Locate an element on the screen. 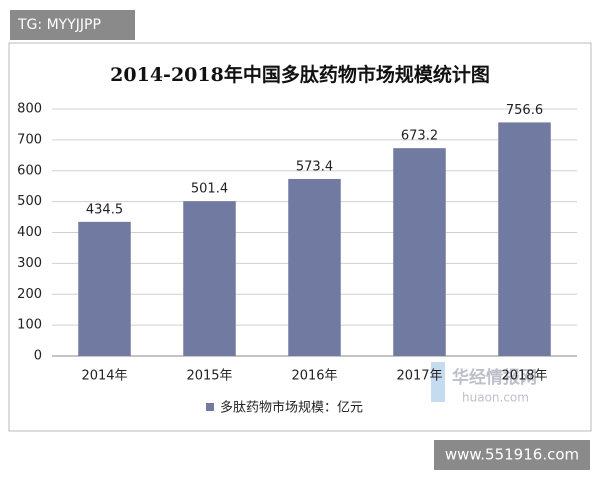  value-label: 434.5 is located at coordinates (104, 209).